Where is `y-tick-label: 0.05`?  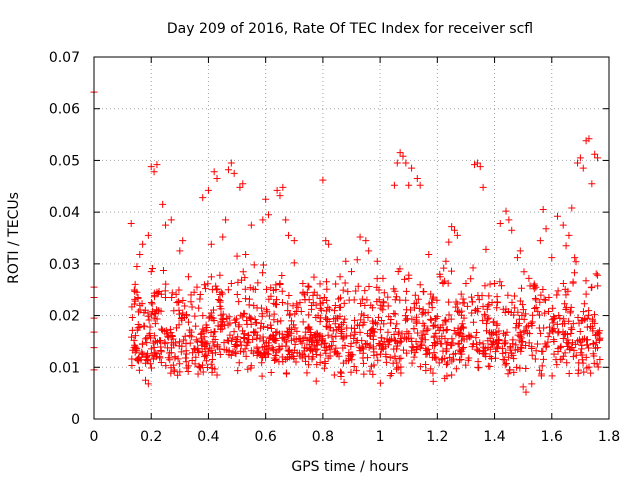 y-tick-label: 0.05 is located at coordinates (64, 161).